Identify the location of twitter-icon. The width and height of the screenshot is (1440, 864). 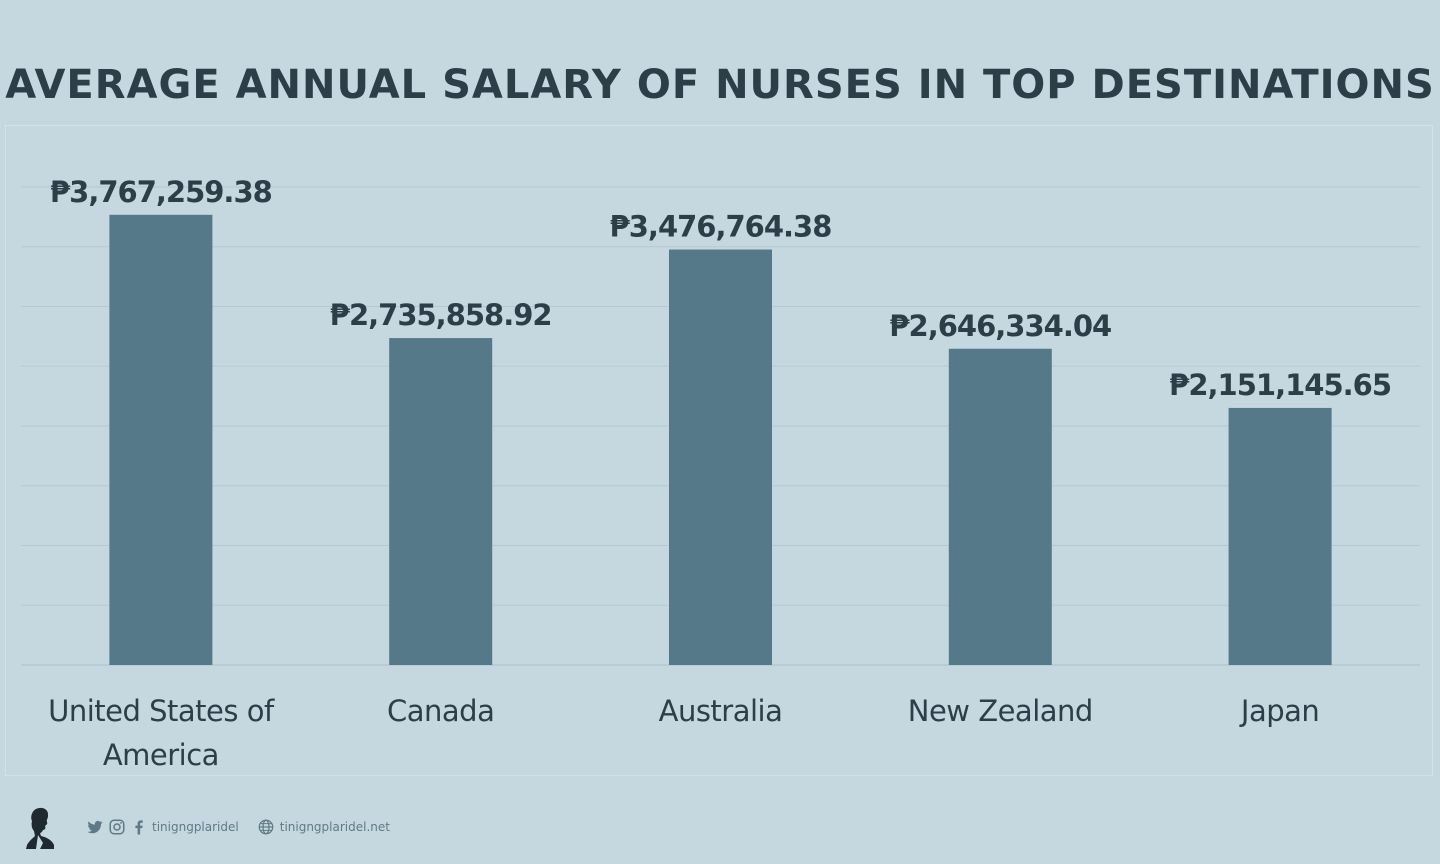
(95, 827).